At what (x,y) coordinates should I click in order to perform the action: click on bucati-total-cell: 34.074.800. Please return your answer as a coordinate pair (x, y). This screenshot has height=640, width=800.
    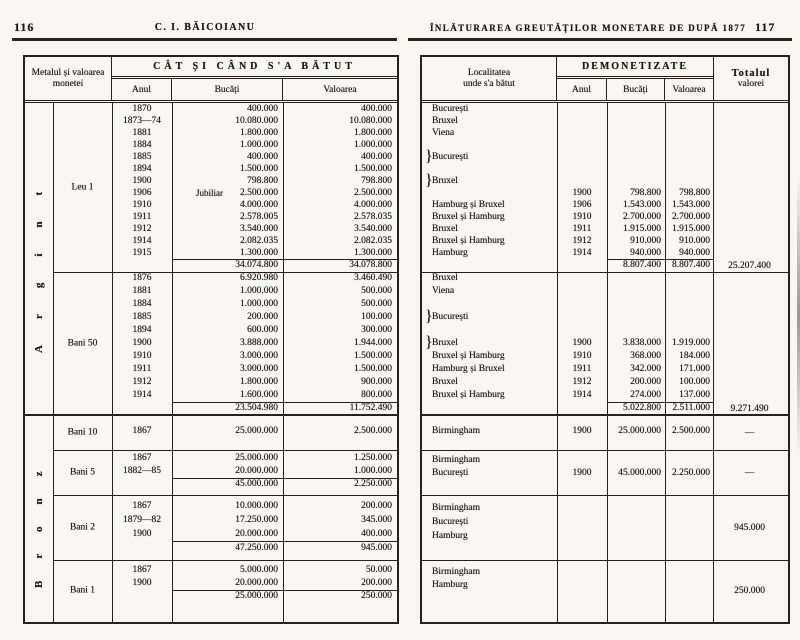
    Looking at the image, I should click on (256, 265).